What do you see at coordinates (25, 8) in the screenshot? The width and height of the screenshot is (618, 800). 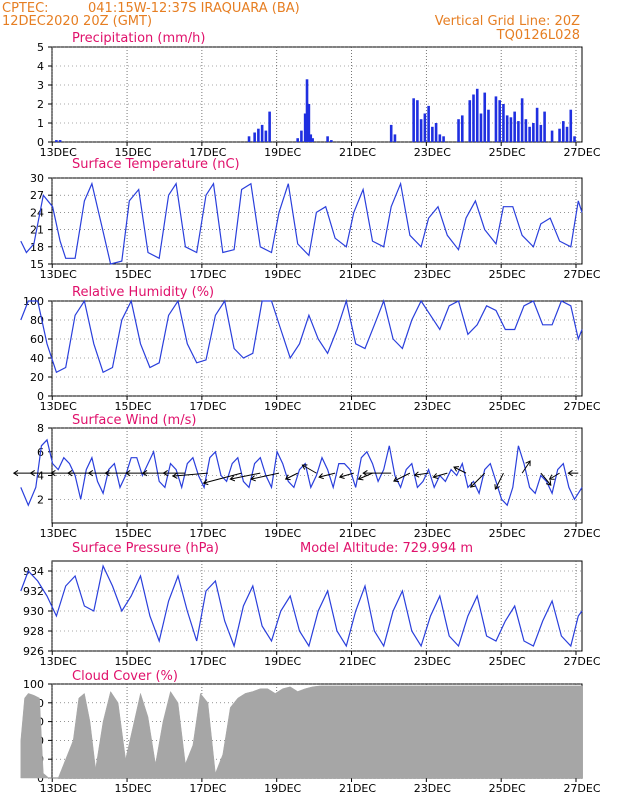 I see `header-source: CPTEC:` at bounding box center [25, 8].